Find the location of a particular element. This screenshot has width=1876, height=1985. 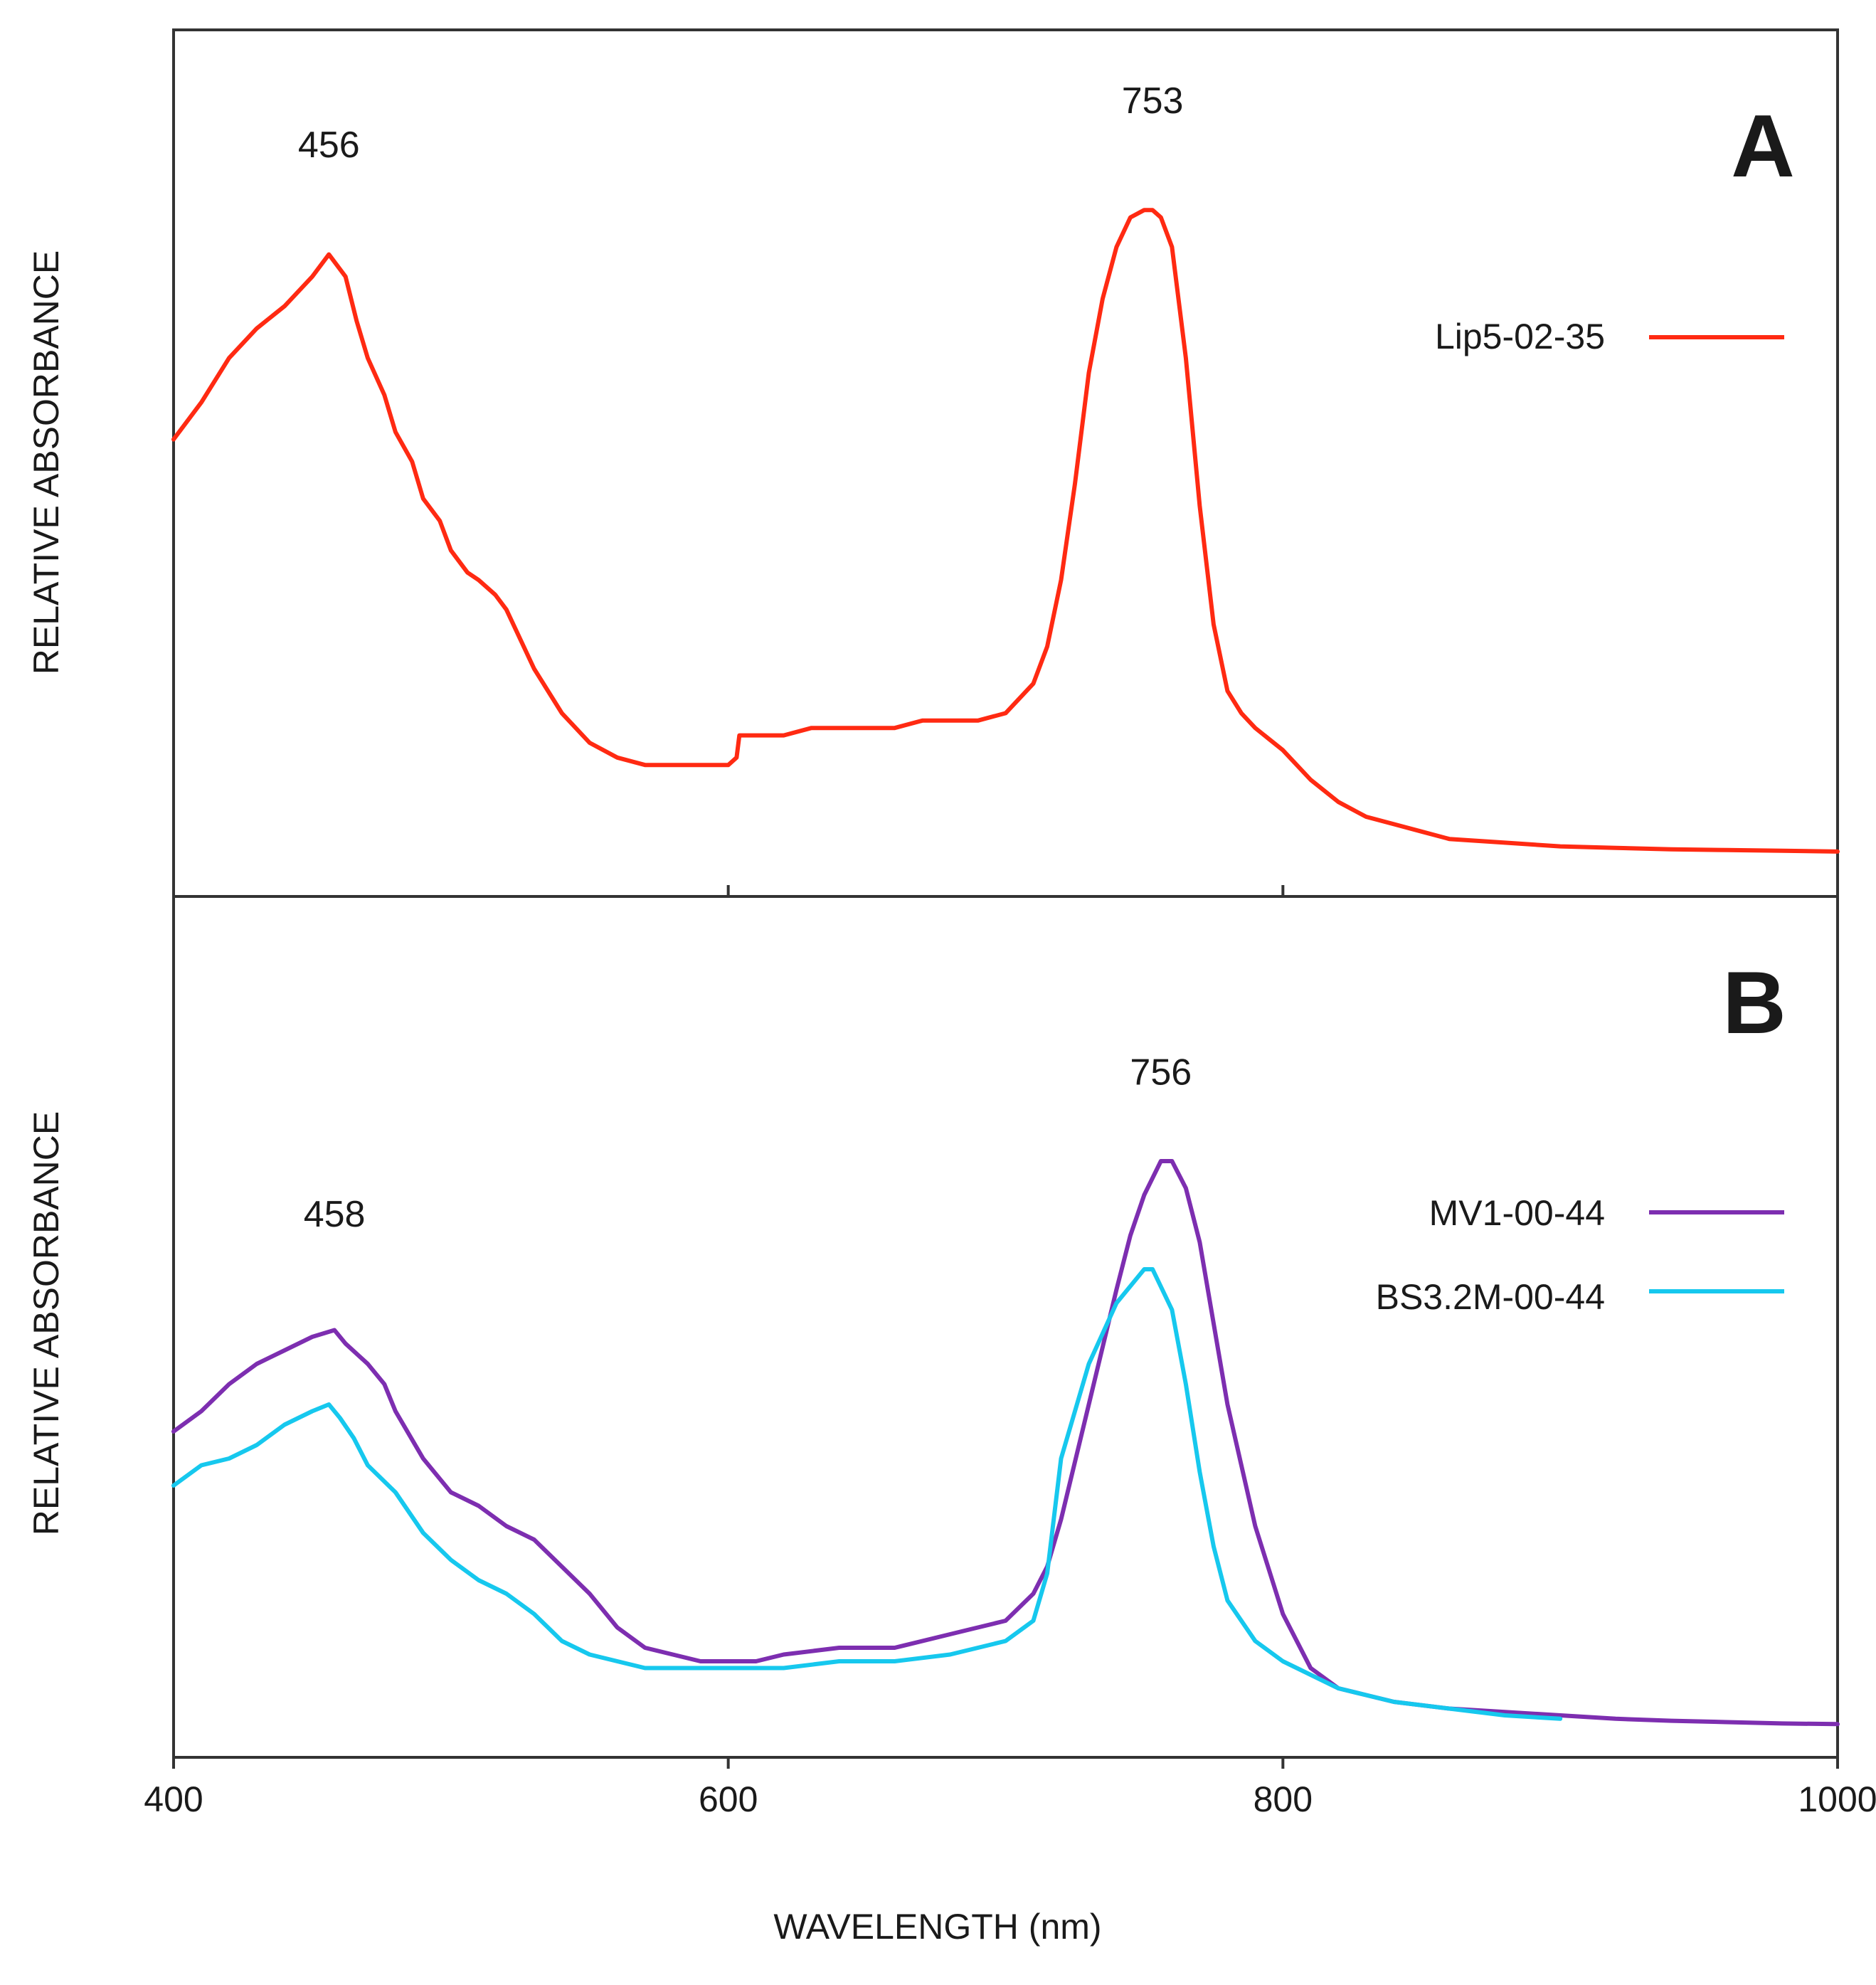

panel-a-legend: Lip5-02-35 is located at coordinates (1609, 336).